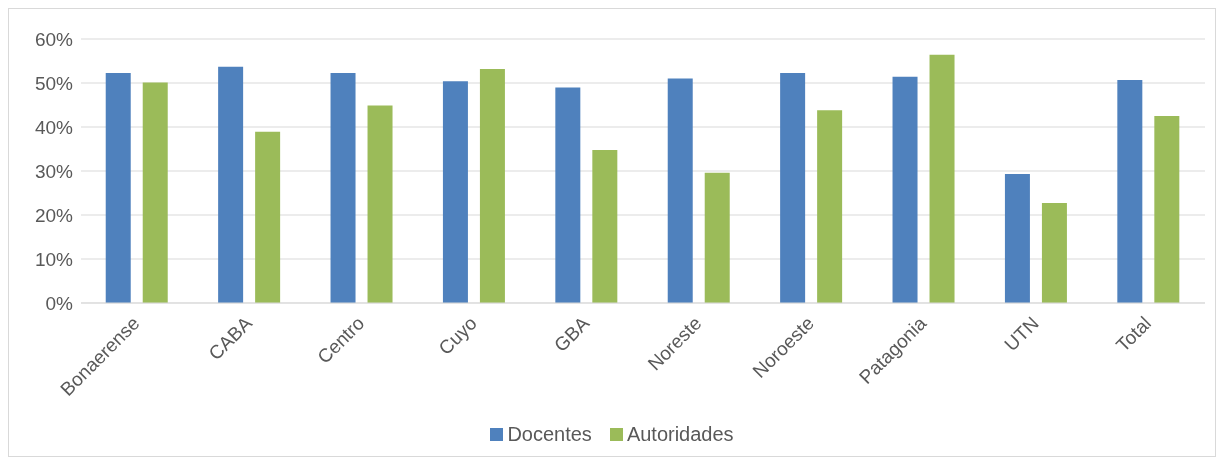 The height and width of the screenshot is (465, 1224). What do you see at coordinates (549, 434) in the screenshot?
I see `legend-label: Docentes` at bounding box center [549, 434].